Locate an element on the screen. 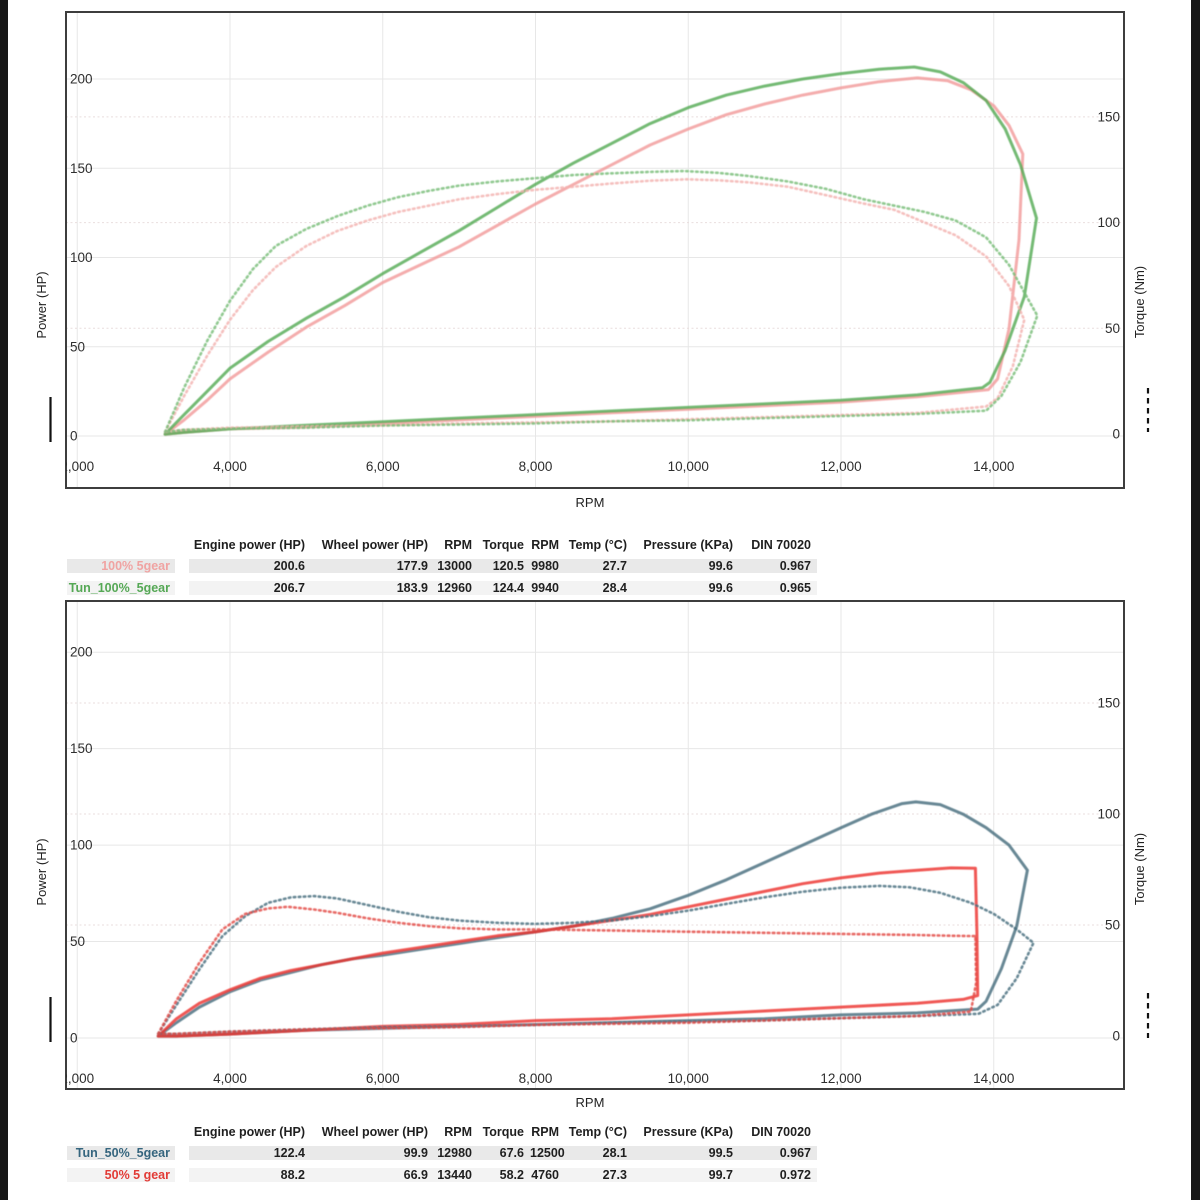  table-cell: 58.2 is located at coordinates (504, 1175).